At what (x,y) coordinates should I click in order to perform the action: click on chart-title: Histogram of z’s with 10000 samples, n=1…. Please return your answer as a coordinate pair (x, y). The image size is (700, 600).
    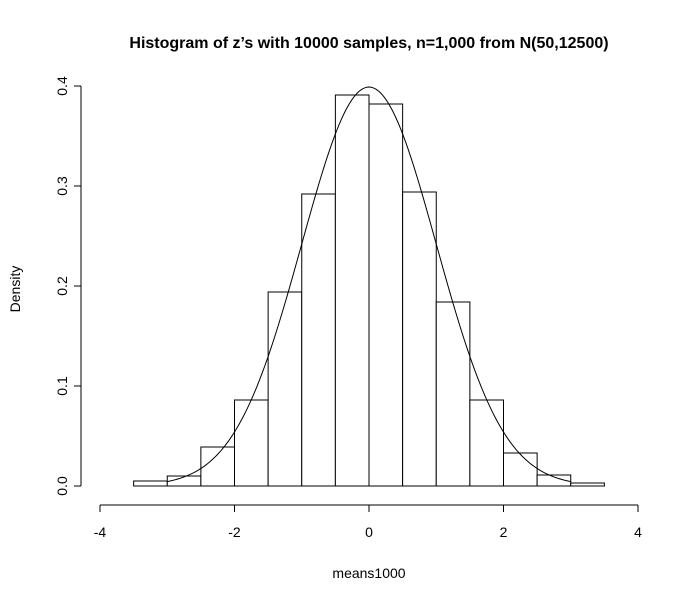
    Looking at the image, I should click on (368, 43).